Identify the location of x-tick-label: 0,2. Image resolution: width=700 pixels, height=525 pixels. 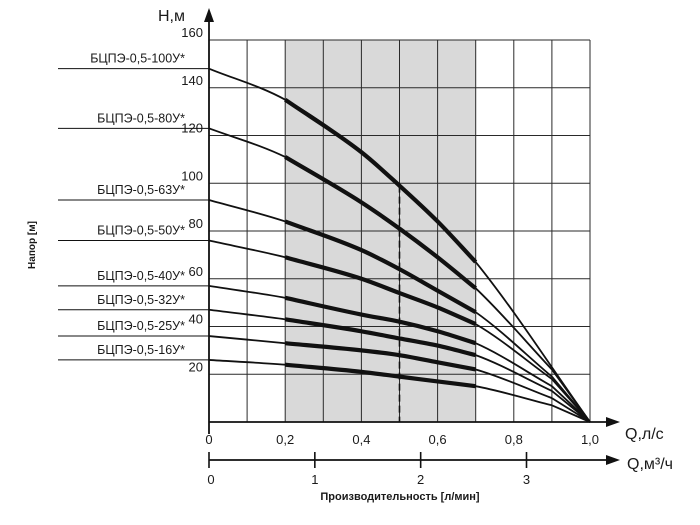
(285, 439).